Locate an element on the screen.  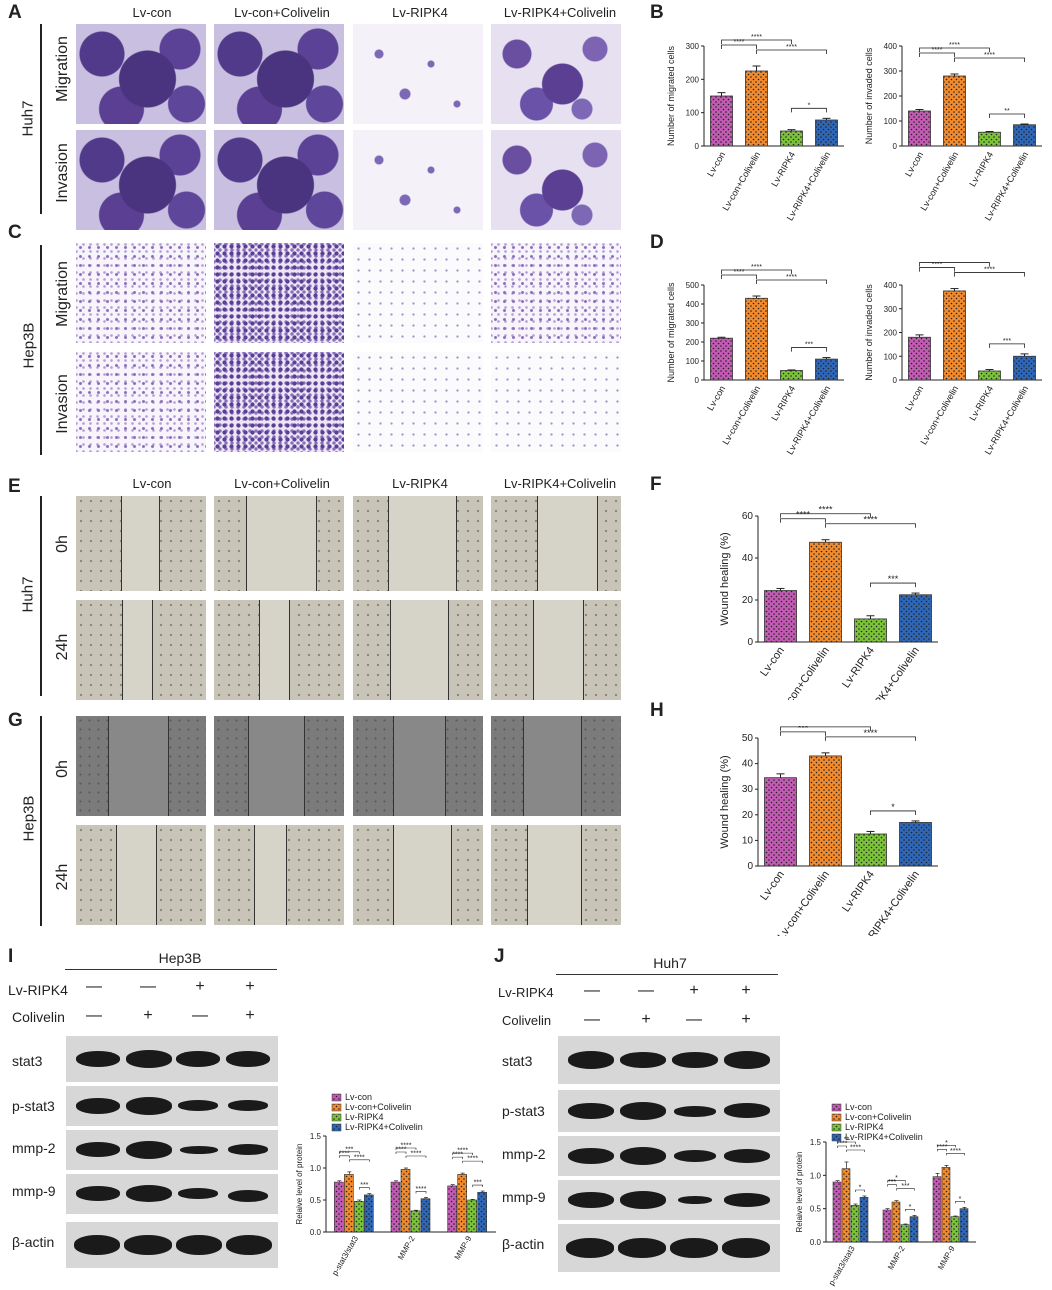
col-head-a-4: Lv-RIPK4+Colivelin is located at coordinates (560, 12).